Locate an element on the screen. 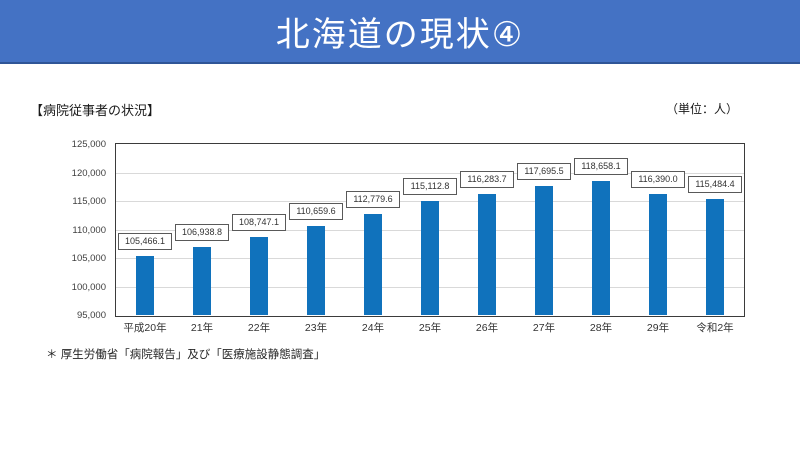 The width and height of the screenshot is (800, 450). bar-value-label: 108,747.1 is located at coordinates (259, 223).